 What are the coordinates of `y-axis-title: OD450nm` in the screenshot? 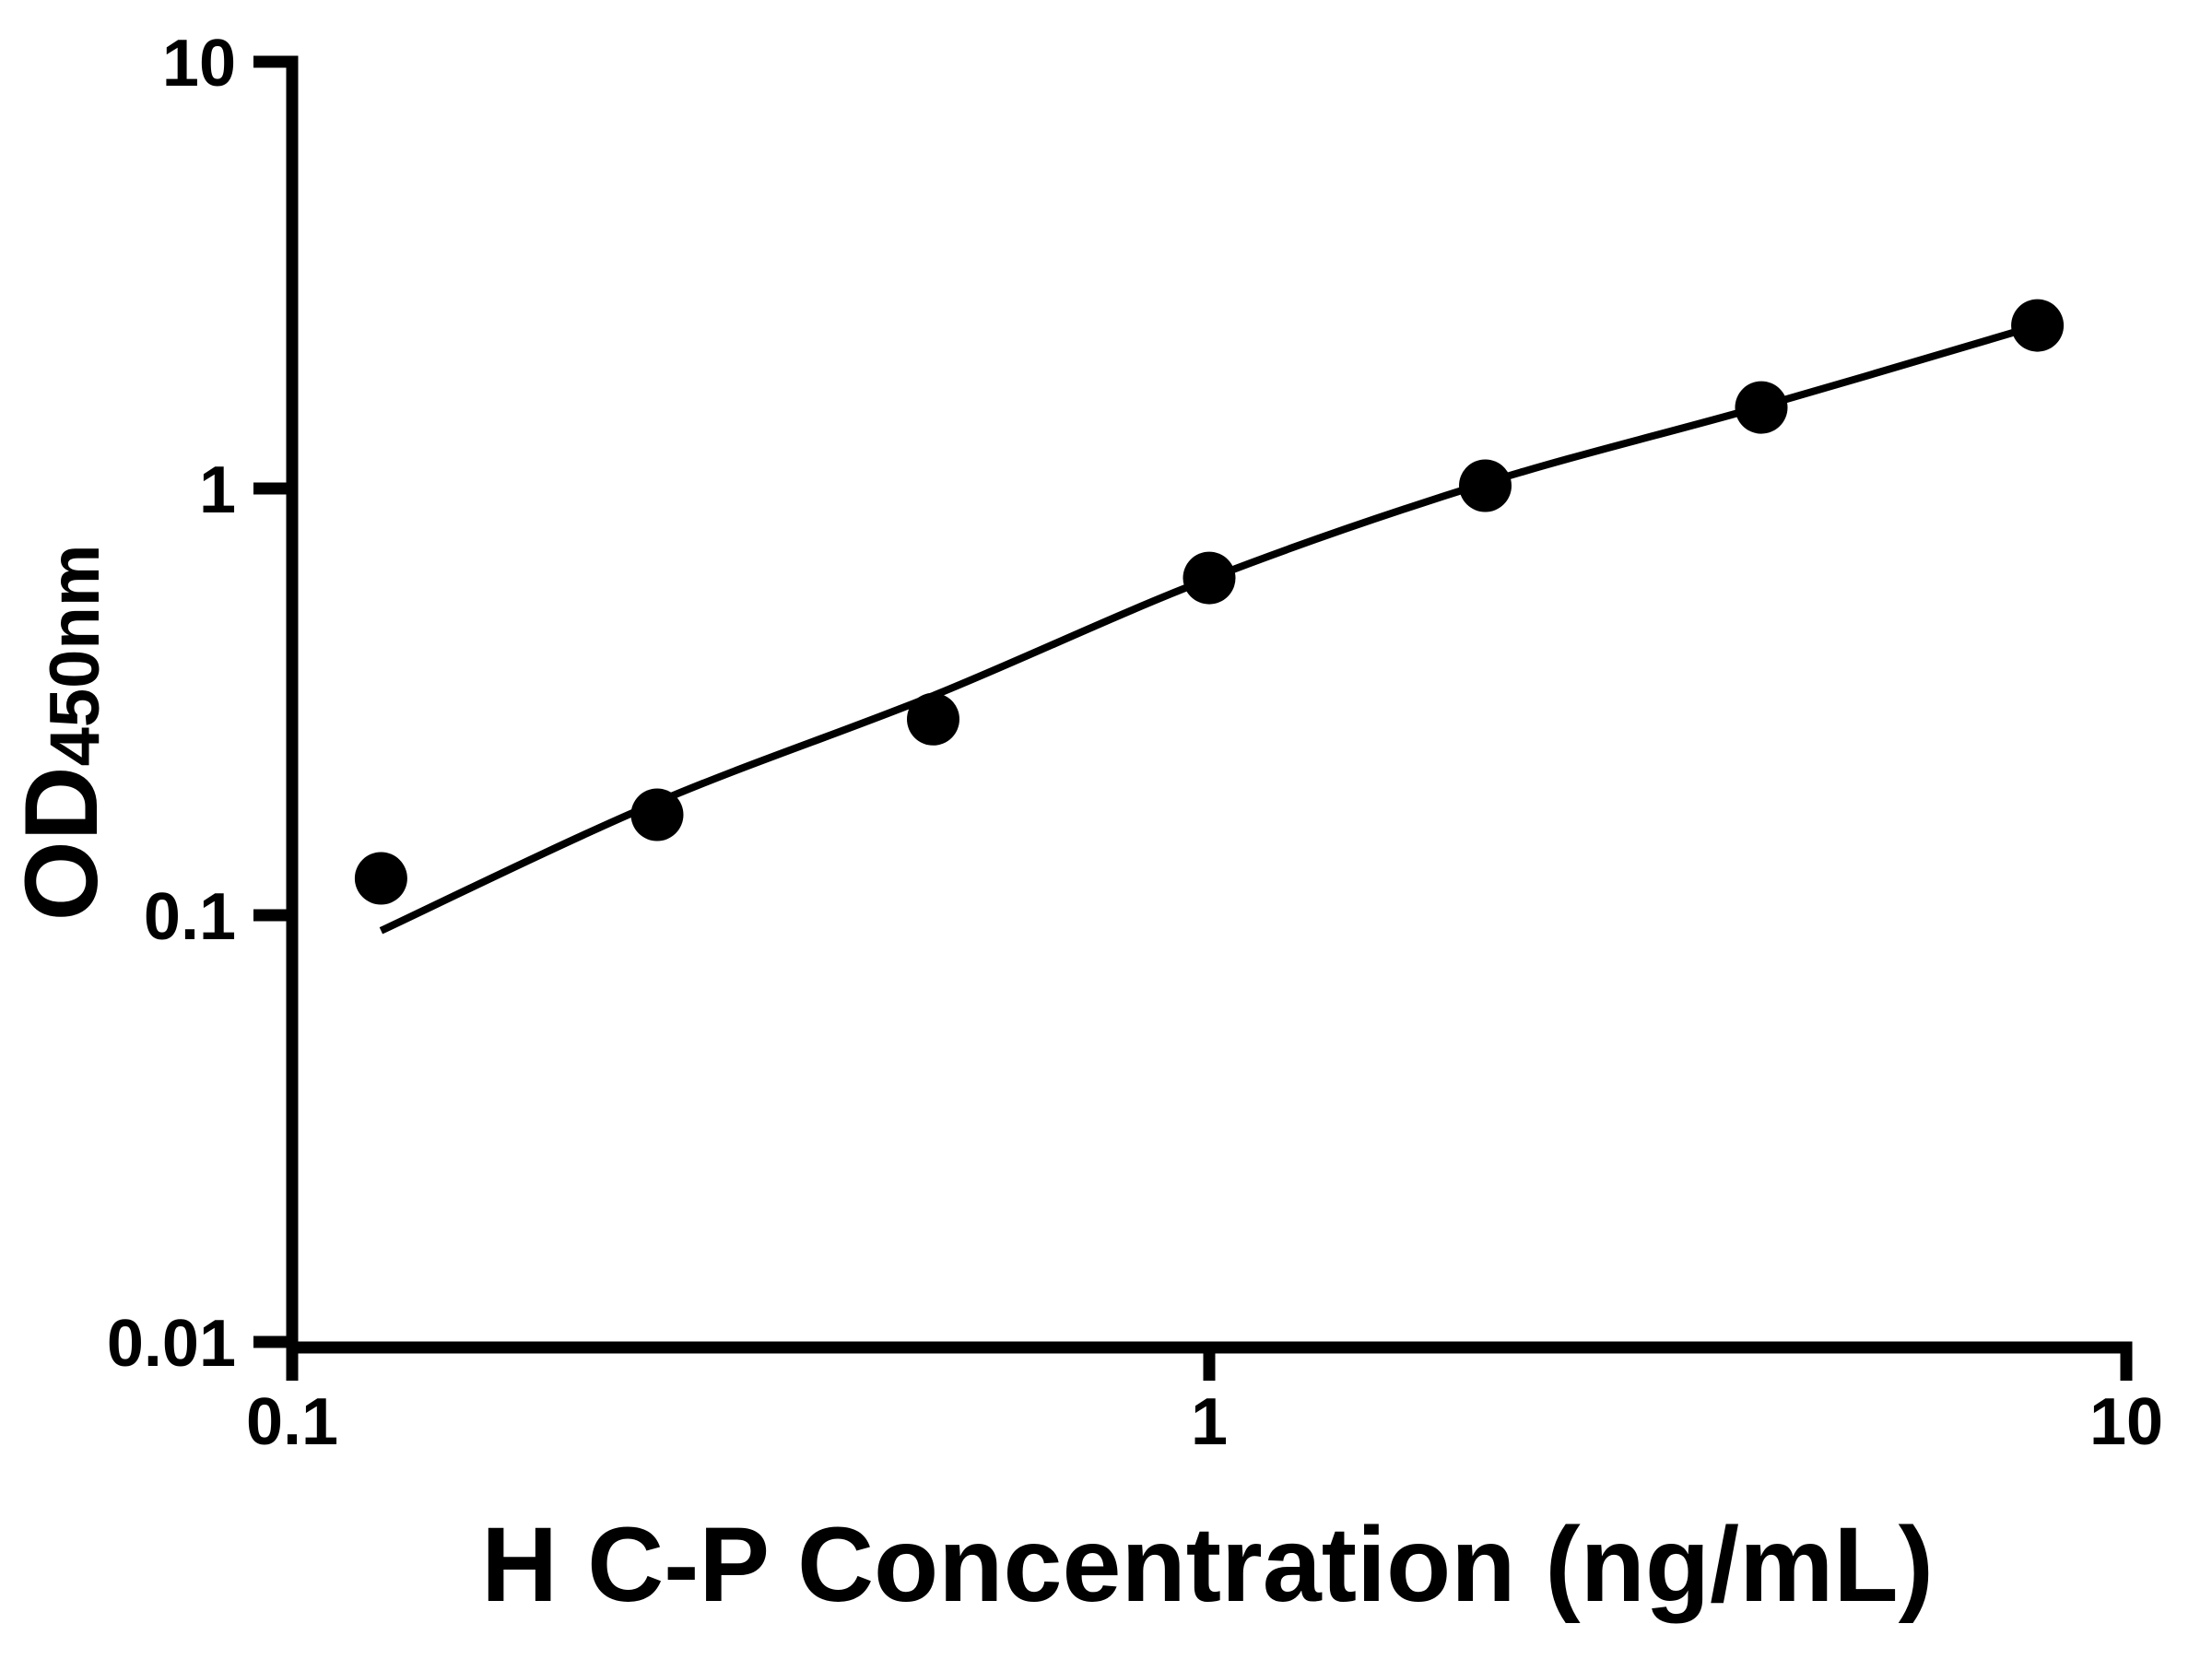 It's located at (61, 733).